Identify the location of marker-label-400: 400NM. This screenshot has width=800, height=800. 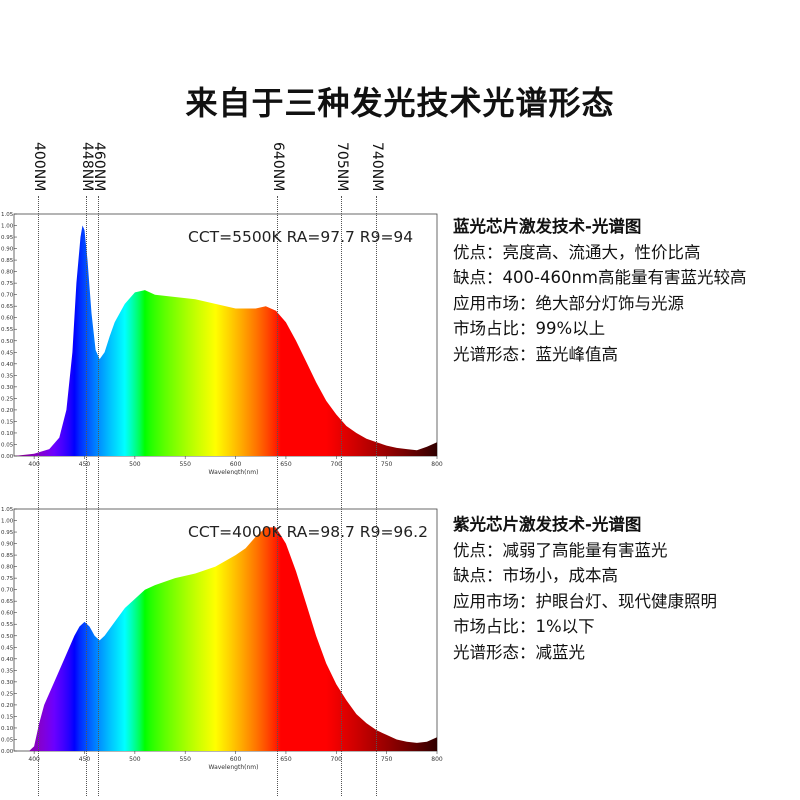
(39, 167).